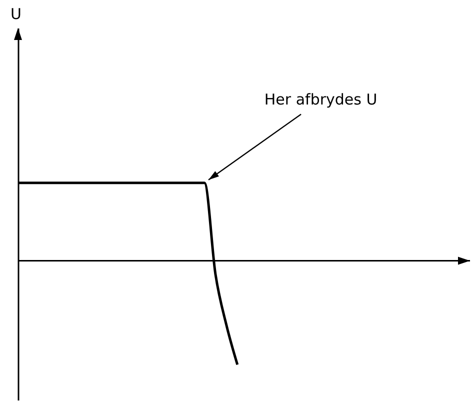 The image size is (475, 403). I want to click on text: Her afbrydes U, so click(321, 99).